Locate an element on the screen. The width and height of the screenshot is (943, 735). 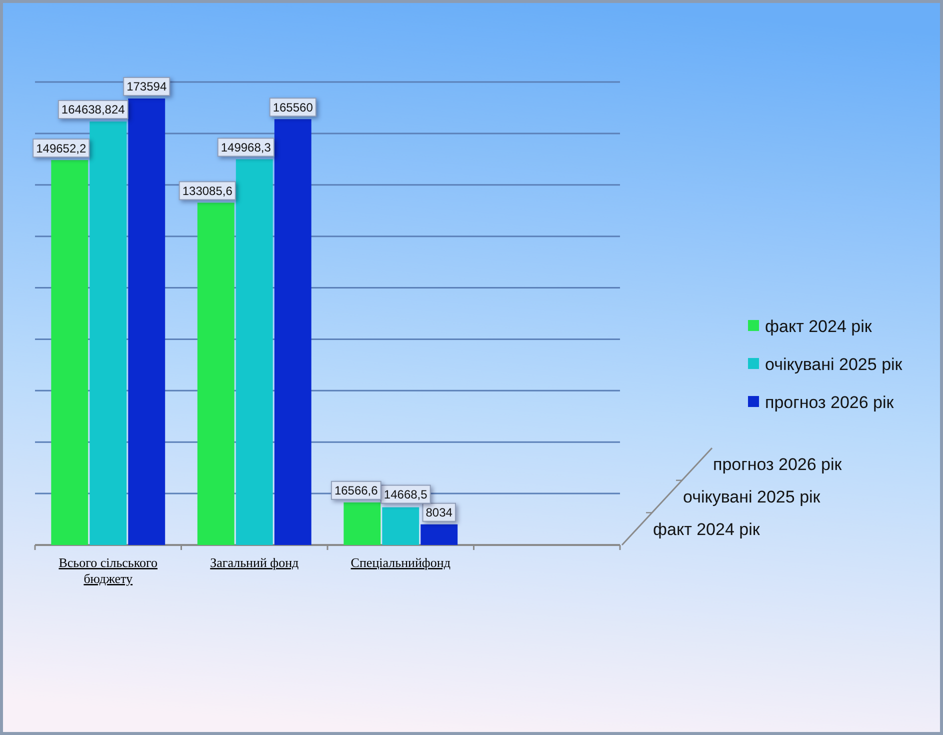
data-label: 164638,824 is located at coordinates (93, 109).